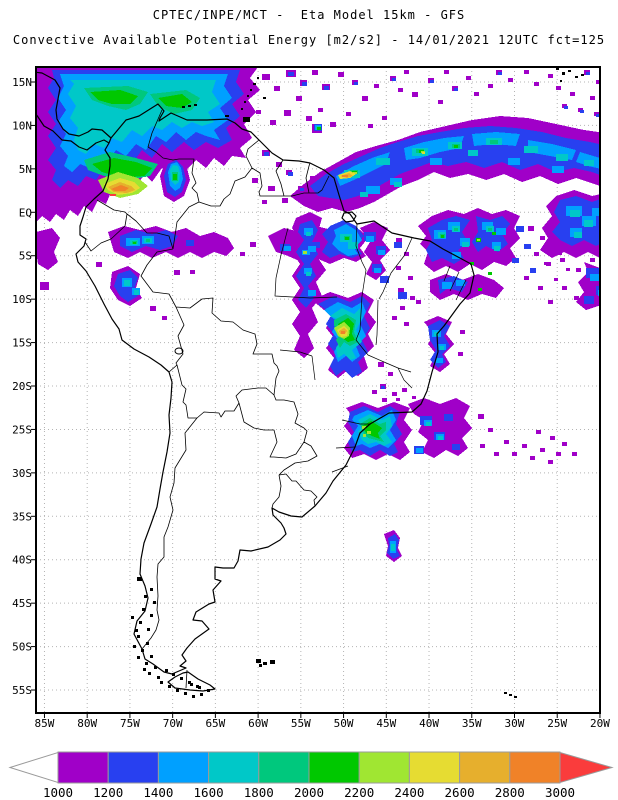 The height and width of the screenshot is (800, 618). I want to click on state-borders, so click(370, 348).